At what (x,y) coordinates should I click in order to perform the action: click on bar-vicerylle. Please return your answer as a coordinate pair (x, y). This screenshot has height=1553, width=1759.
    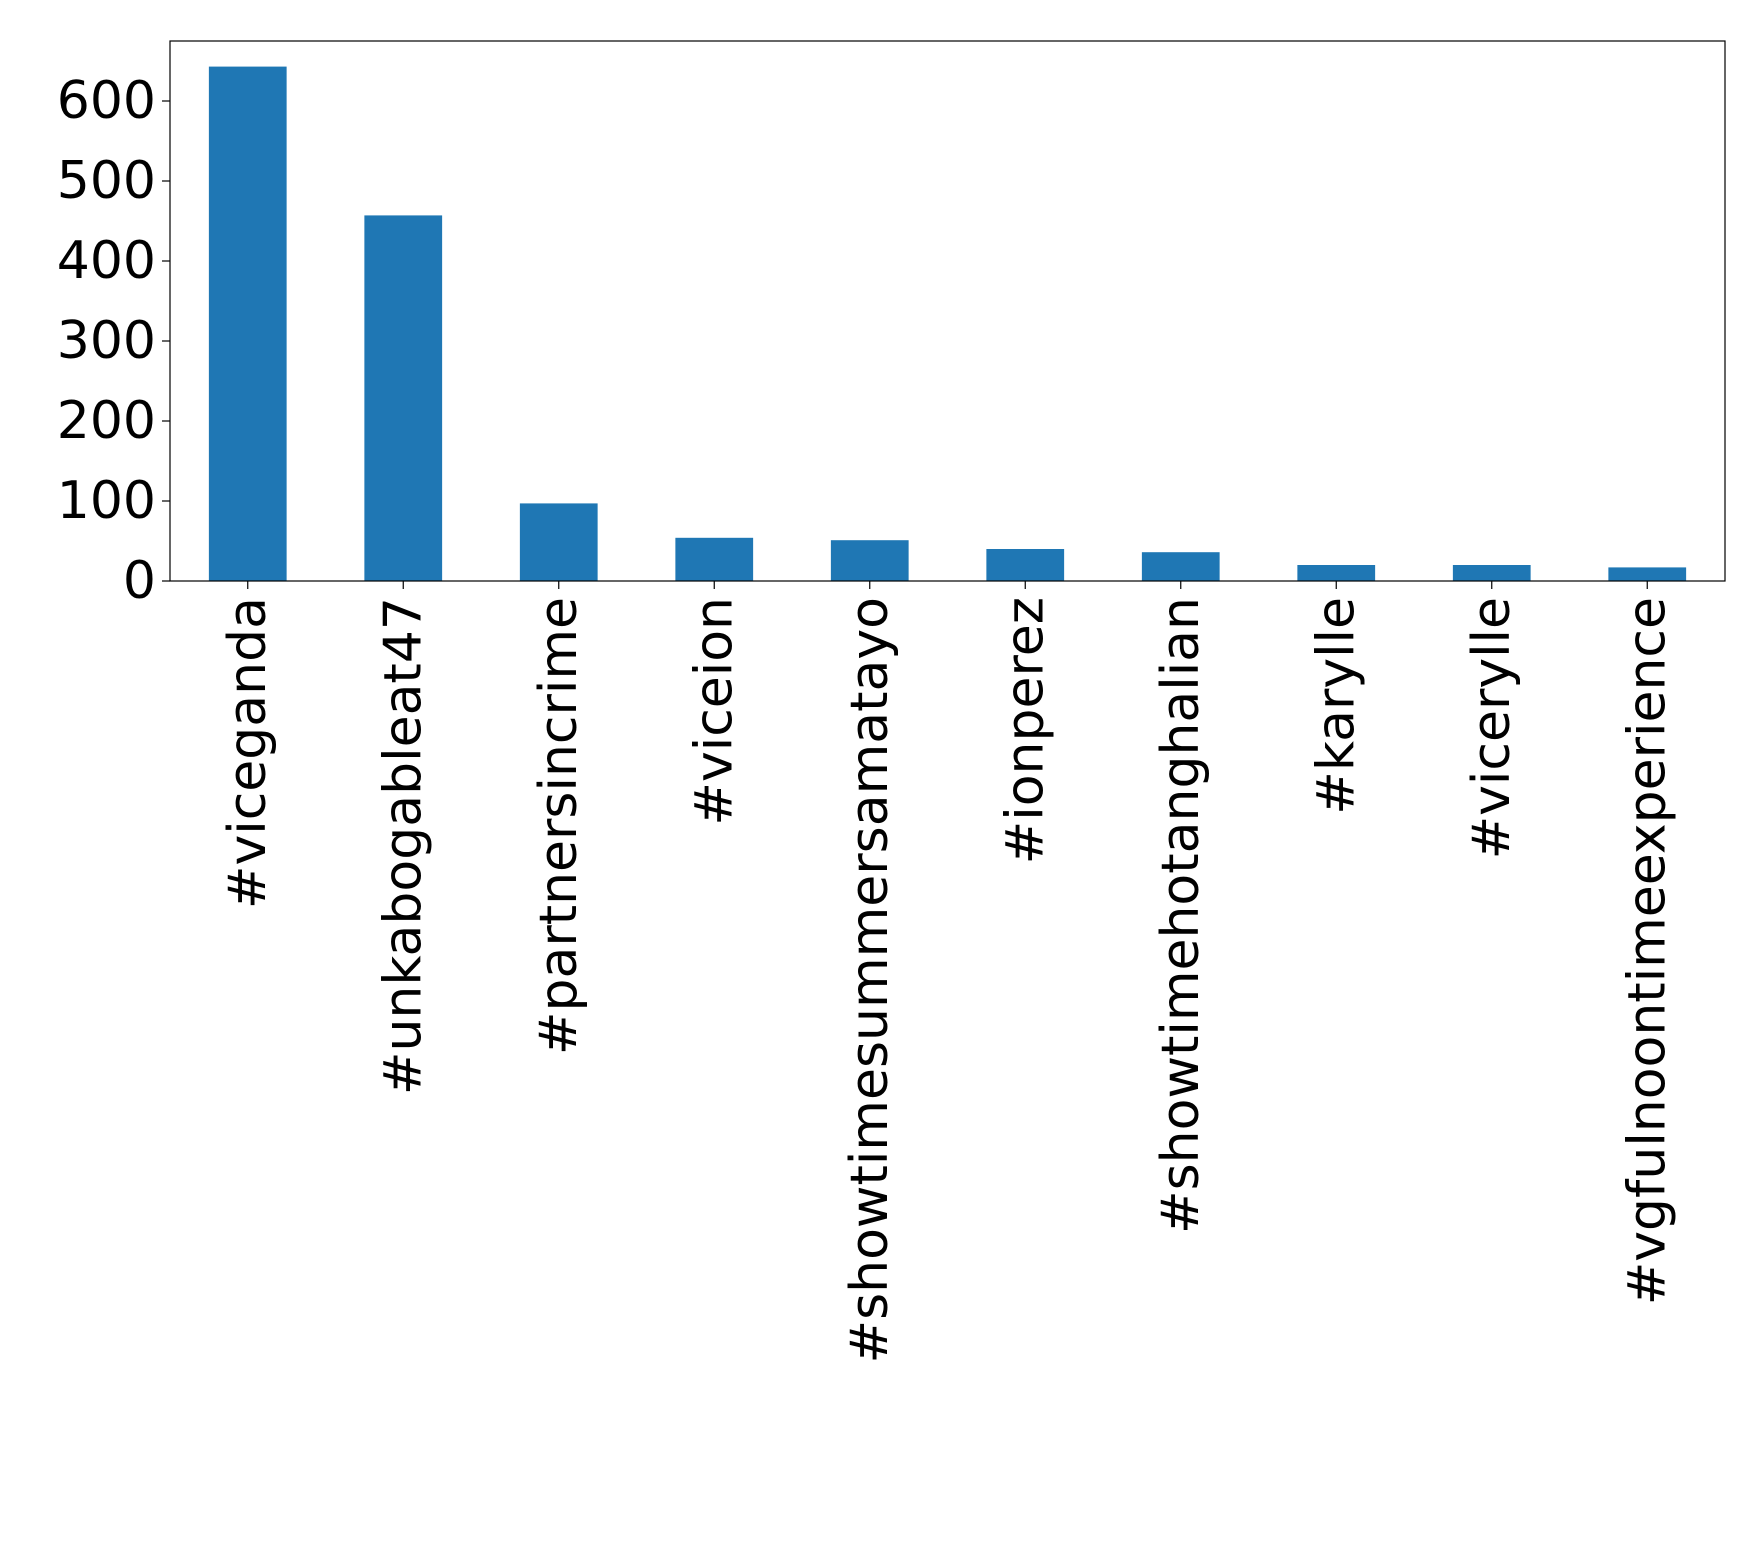
    Looking at the image, I should click on (1491, 573).